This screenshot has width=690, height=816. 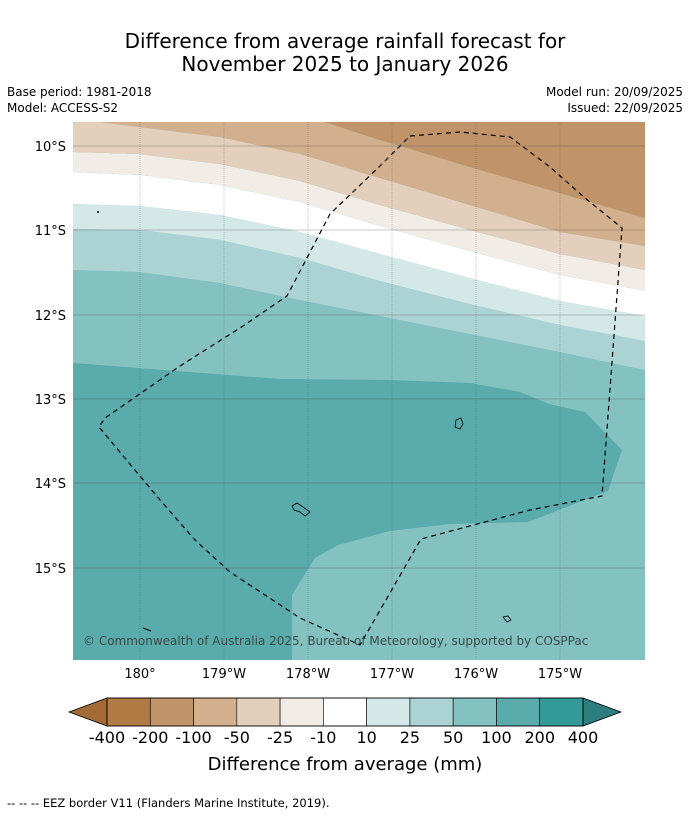 I want to click on colorbar-tick-label: -100, so click(x=193, y=737).